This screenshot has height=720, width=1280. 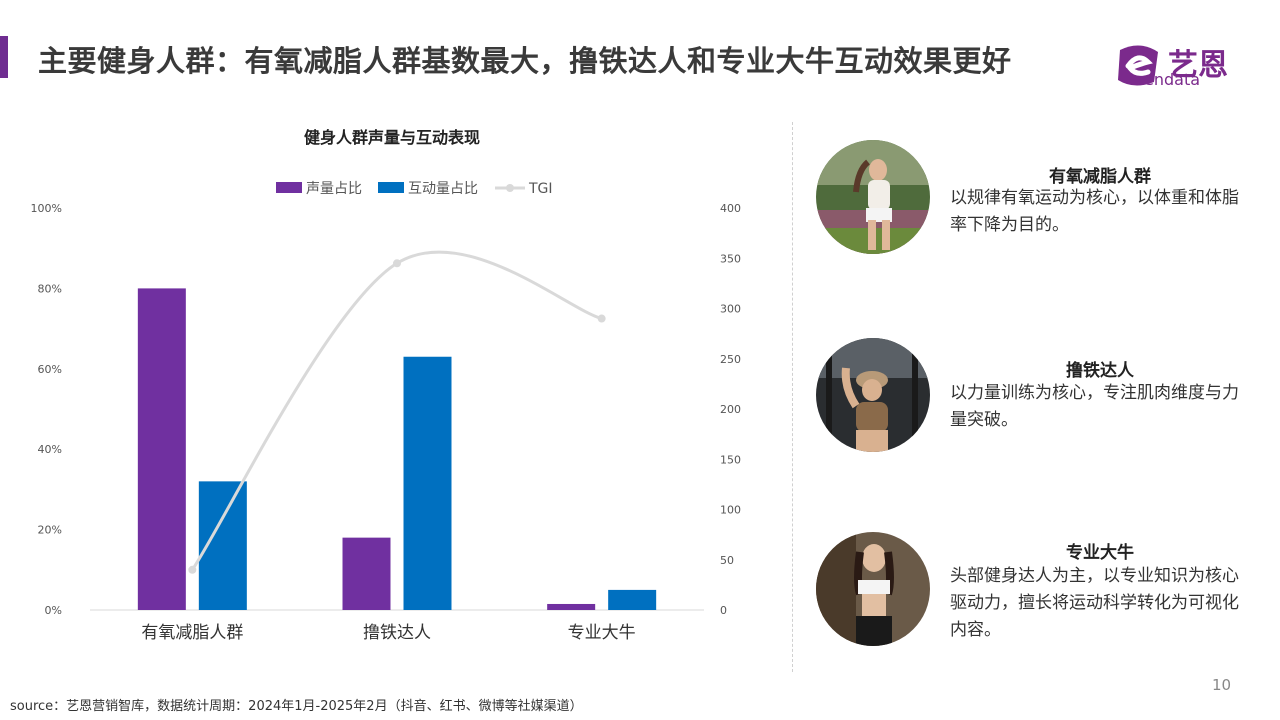 What do you see at coordinates (443, 189) in the screenshot?
I see `legend-label: 互动量占比` at bounding box center [443, 189].